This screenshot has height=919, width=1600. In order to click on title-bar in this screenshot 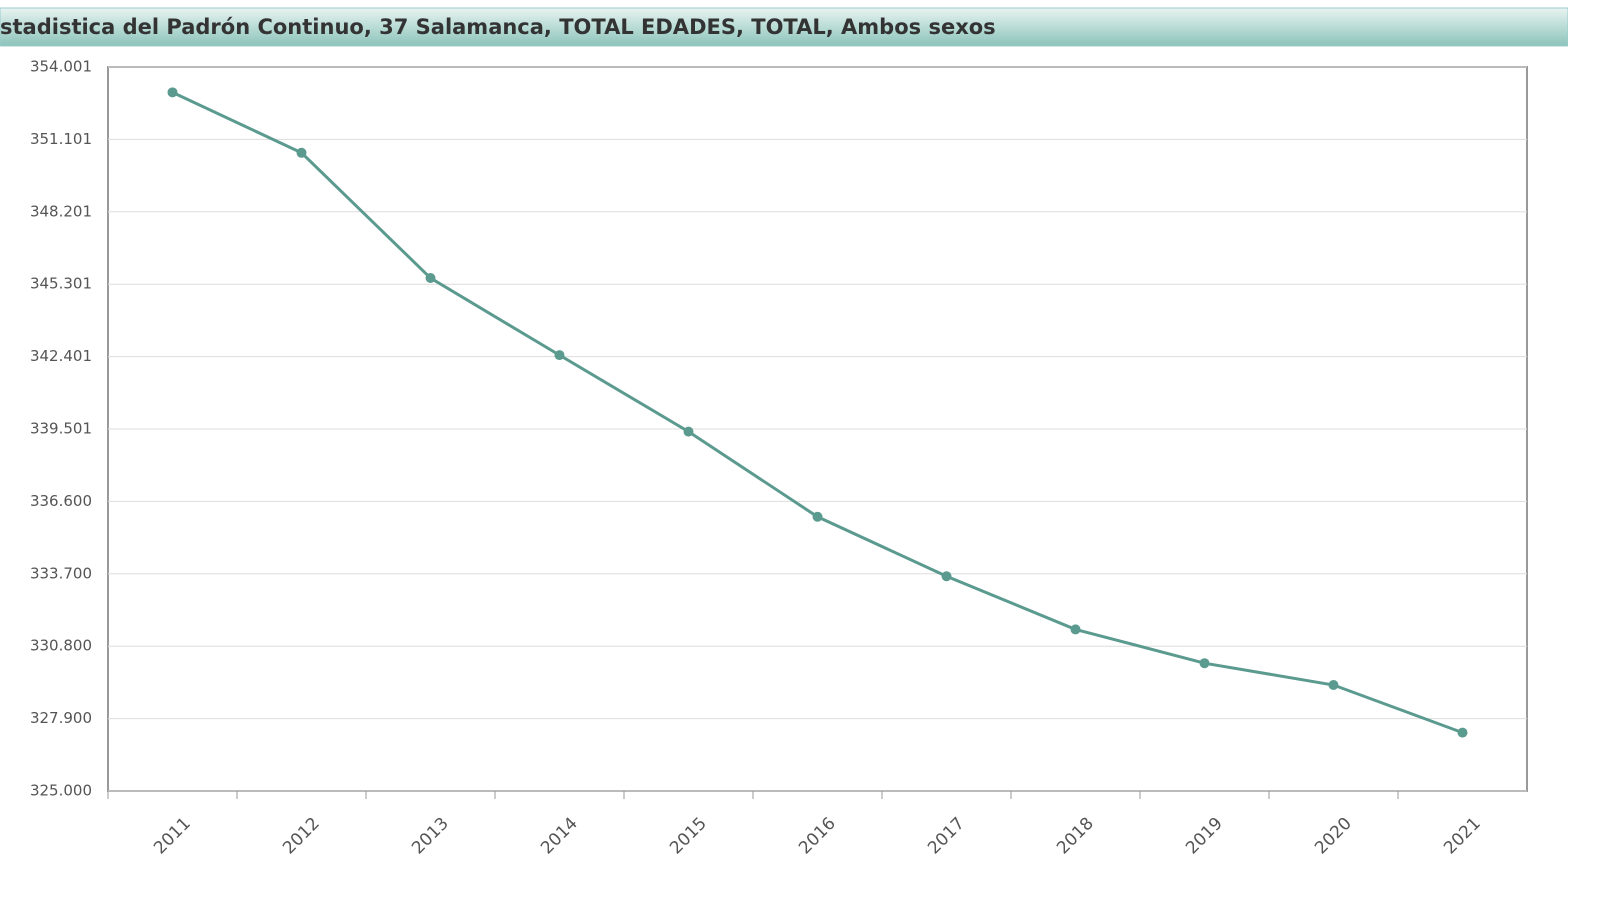, I will do `click(784, 27)`.